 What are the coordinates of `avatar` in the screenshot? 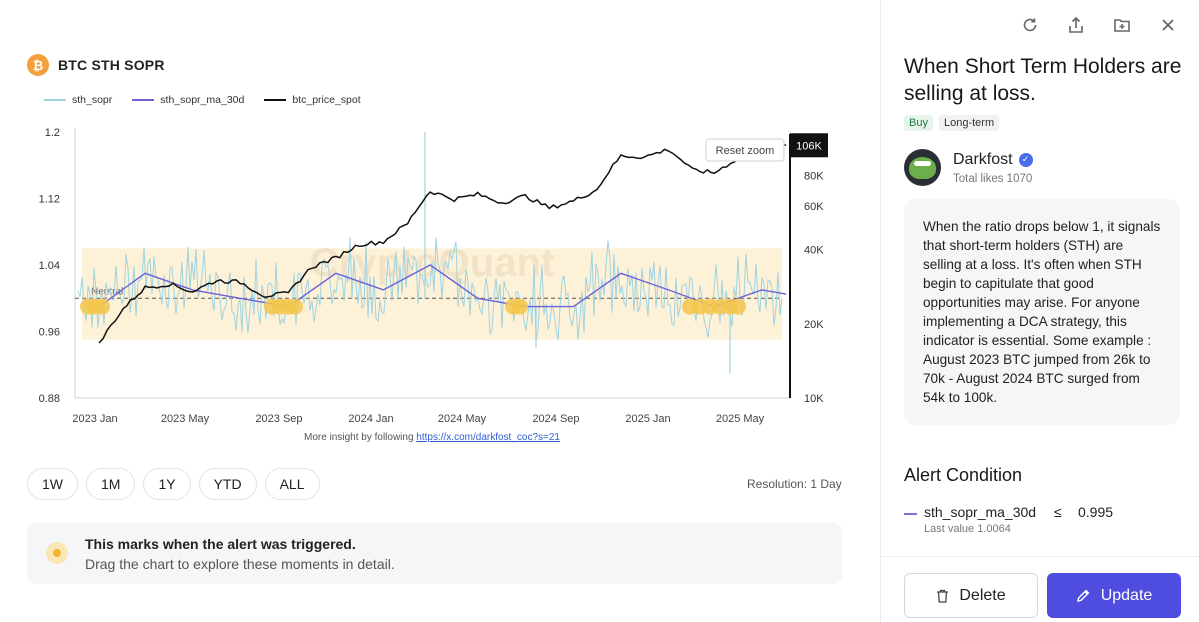 It's located at (922, 167).